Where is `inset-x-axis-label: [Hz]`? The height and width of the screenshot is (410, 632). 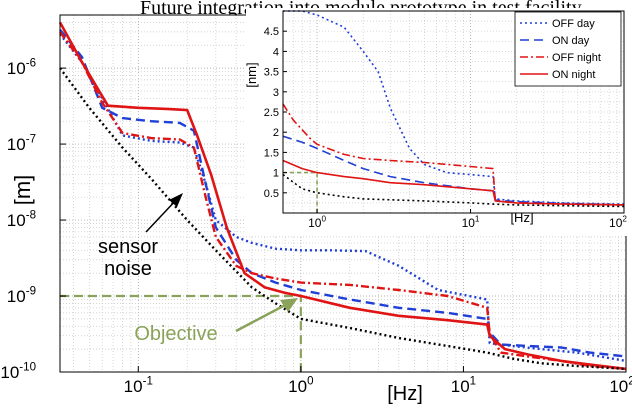
inset-x-axis-label: [Hz] is located at coordinates (521, 217).